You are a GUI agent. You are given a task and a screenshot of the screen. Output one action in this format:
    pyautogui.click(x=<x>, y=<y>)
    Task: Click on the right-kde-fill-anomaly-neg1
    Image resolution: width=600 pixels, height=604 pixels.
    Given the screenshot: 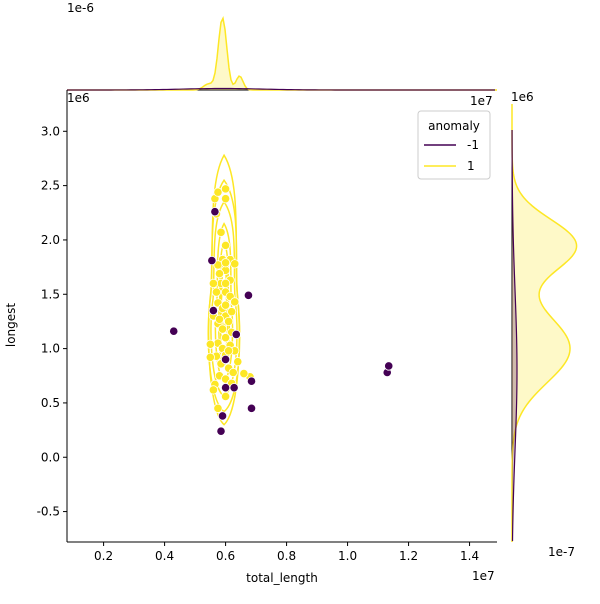 What is the action you would take?
    pyautogui.click(x=514, y=336)
    